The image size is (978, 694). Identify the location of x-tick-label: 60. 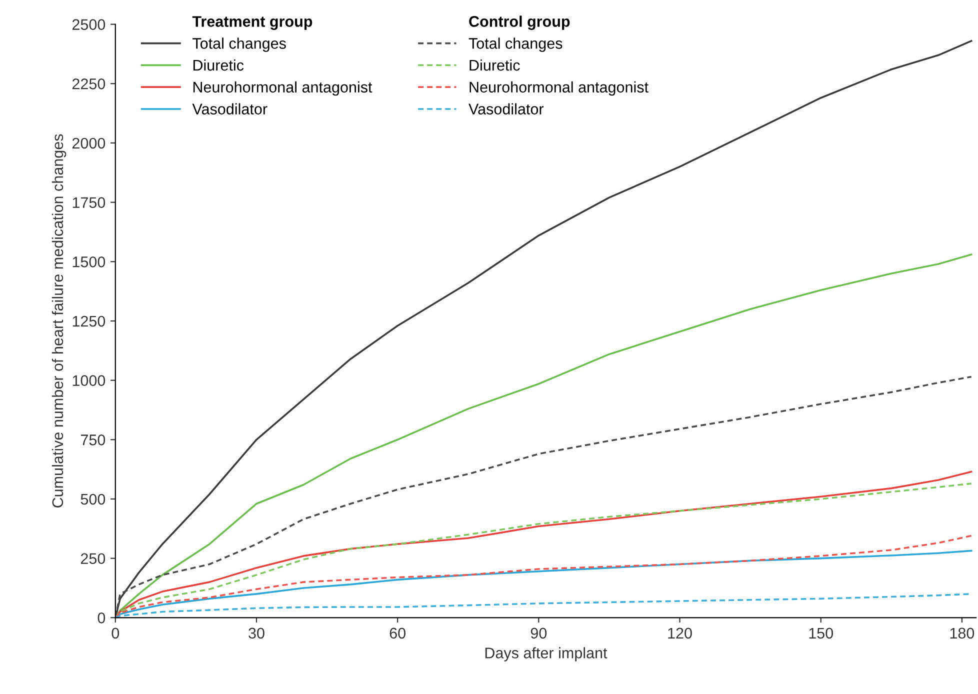
(398, 633).